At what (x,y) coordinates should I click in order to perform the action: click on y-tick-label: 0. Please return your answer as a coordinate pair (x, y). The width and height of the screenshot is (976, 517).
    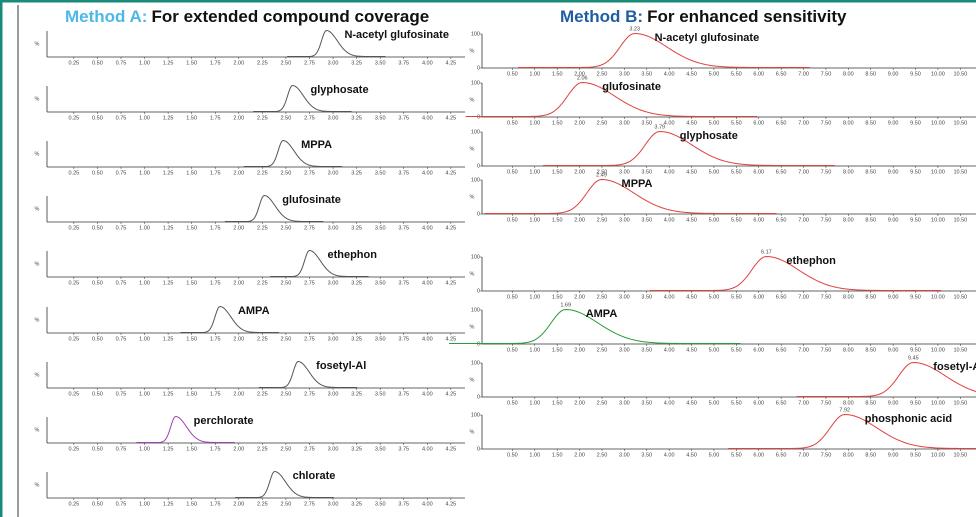
    Looking at the image, I should click on (478, 117).